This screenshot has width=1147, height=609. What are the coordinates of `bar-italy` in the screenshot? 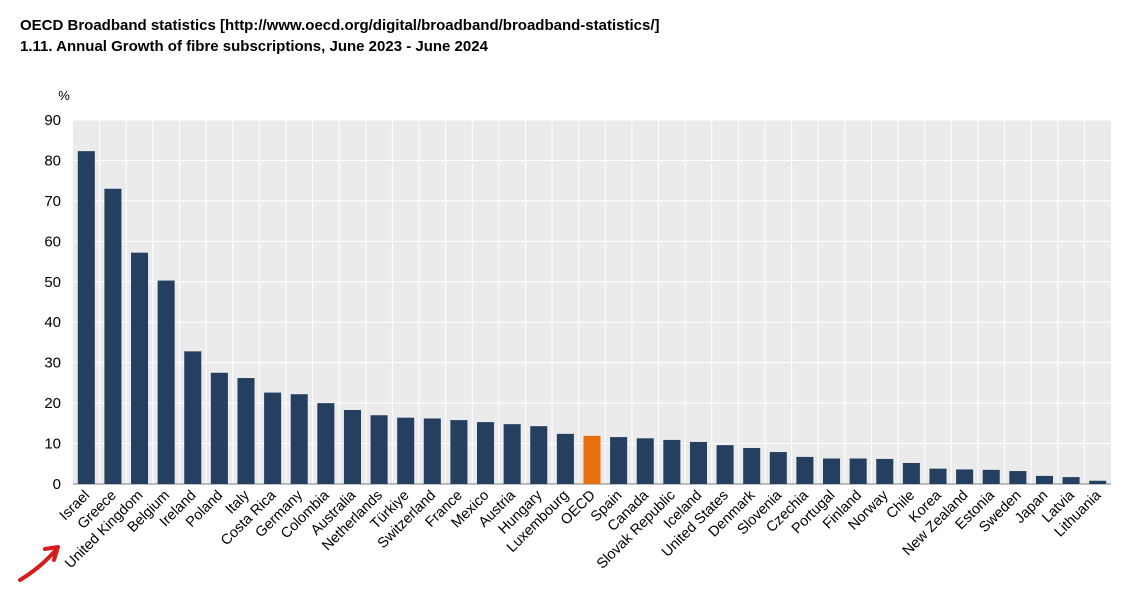 It's located at (246, 431).